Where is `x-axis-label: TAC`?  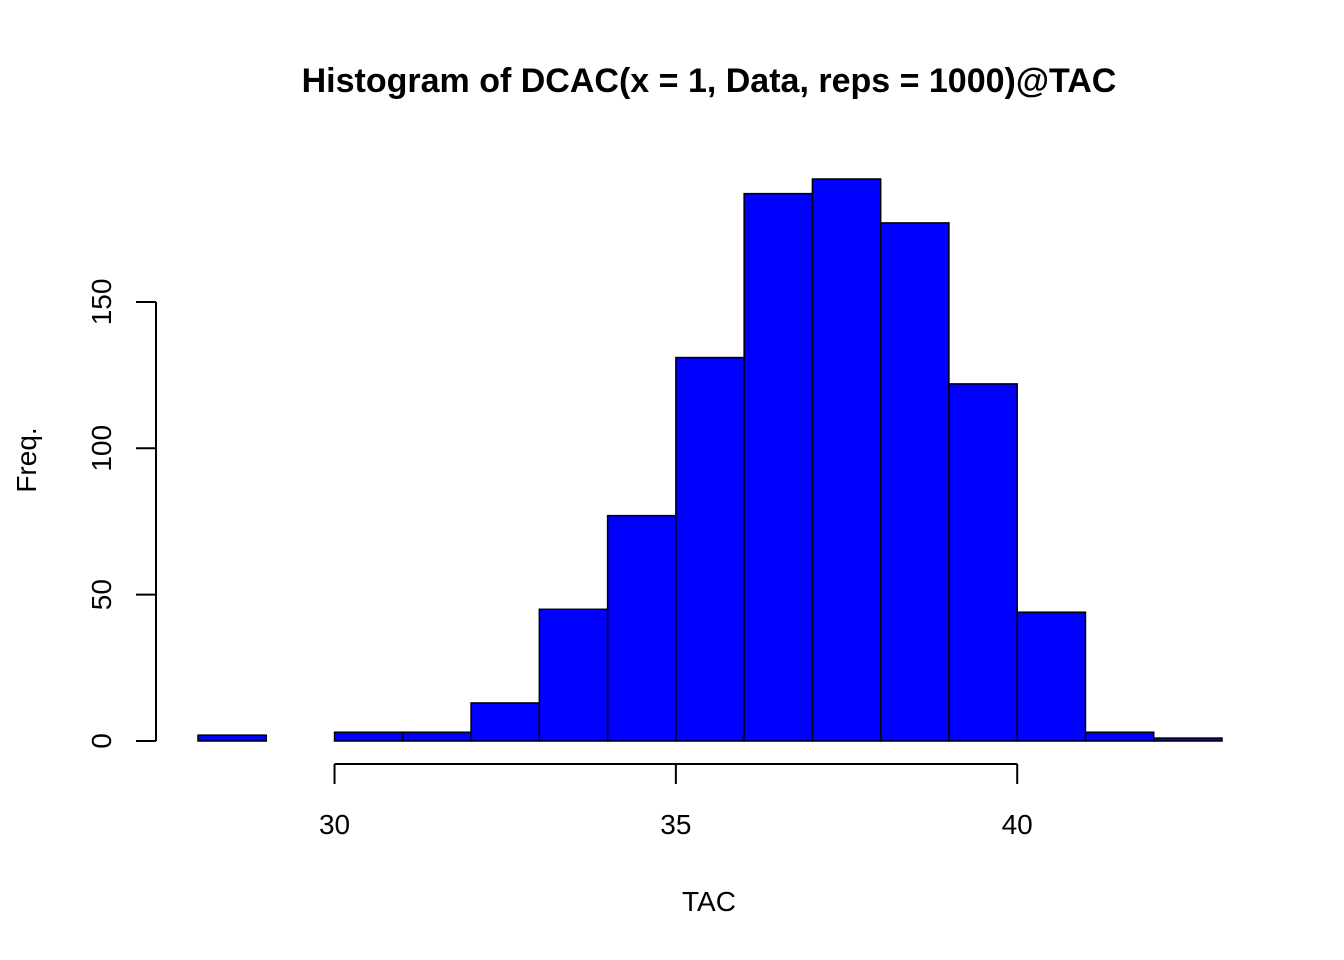
x-axis-label: TAC is located at coordinates (709, 901).